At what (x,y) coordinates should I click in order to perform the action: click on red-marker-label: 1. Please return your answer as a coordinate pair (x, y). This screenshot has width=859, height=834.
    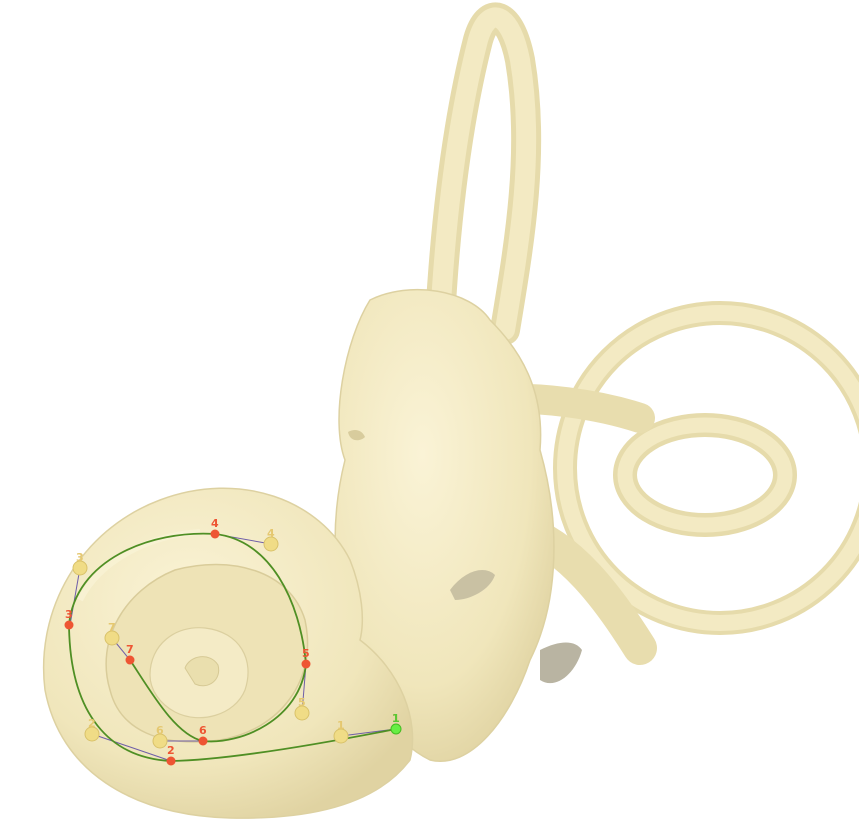
    Looking at the image, I should click on (396, 718).